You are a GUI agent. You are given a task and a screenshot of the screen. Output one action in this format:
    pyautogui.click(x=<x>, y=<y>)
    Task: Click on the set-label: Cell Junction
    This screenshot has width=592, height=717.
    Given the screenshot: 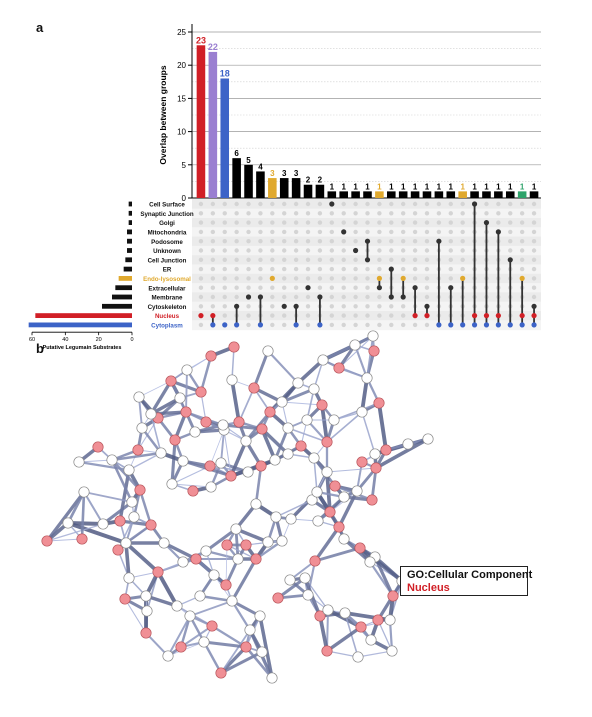 What is the action you would take?
    pyautogui.click(x=167, y=260)
    